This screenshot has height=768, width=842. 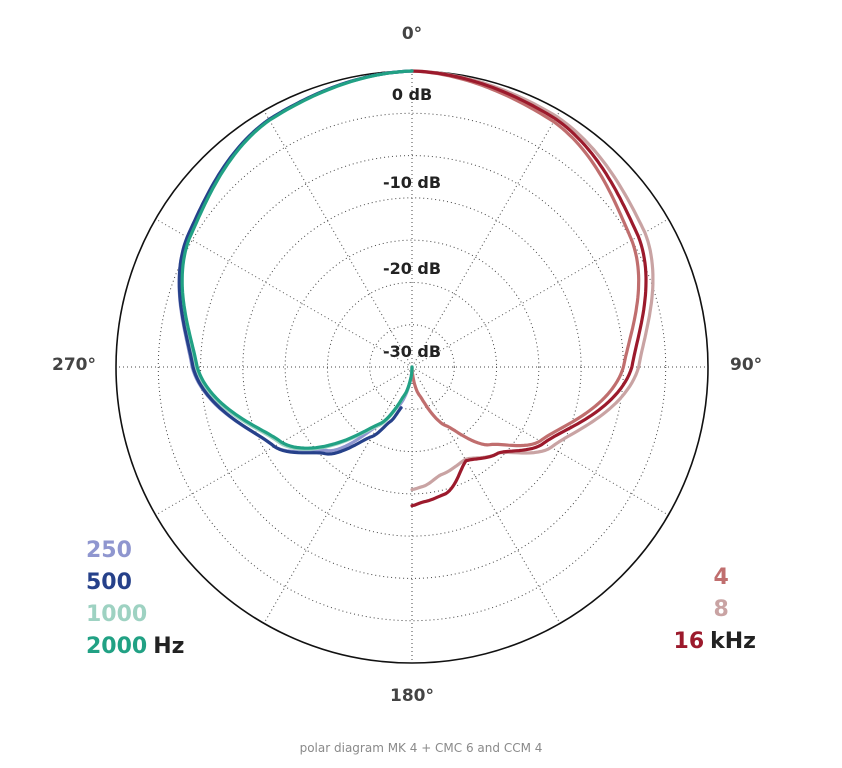 What do you see at coordinates (412, 182) in the screenshot?
I see `radial-label-minus10db: -10 dB` at bounding box center [412, 182].